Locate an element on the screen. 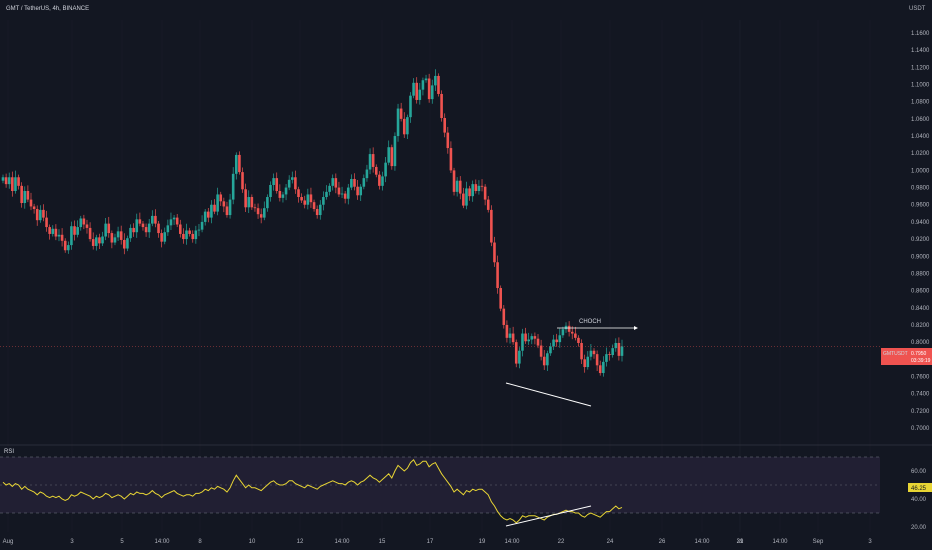  rsi-axis: 60.00 40.00 20.00 is located at coordinates (919, 500).